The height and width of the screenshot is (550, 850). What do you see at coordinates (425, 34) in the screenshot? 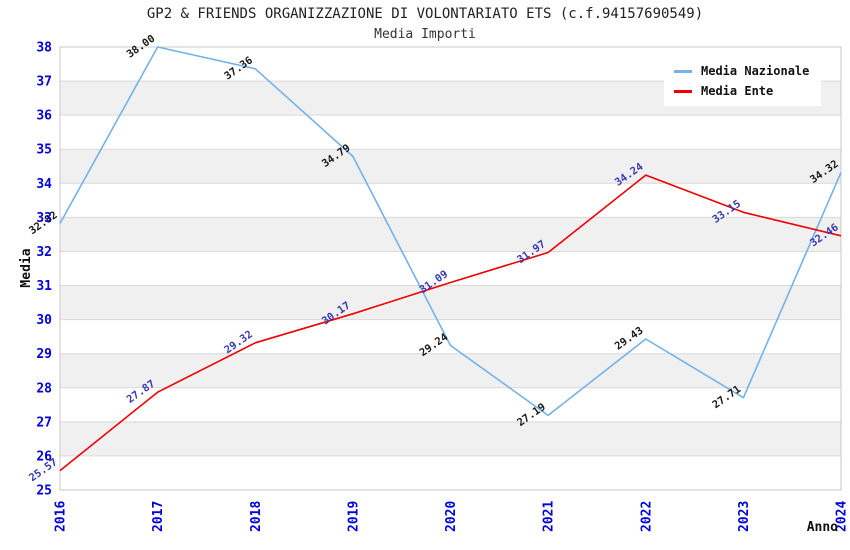
I see `chart-subtitle: Media Importi` at bounding box center [425, 34].